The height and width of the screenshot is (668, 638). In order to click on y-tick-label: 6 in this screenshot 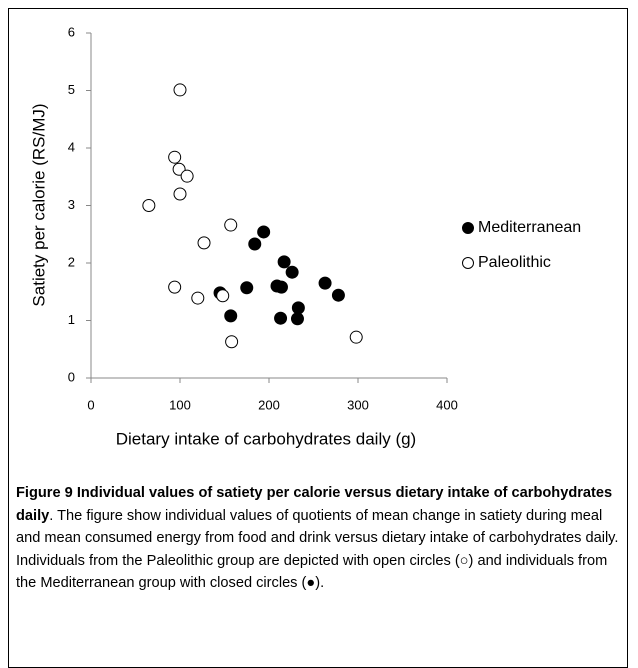, I will do `click(71, 31)`.